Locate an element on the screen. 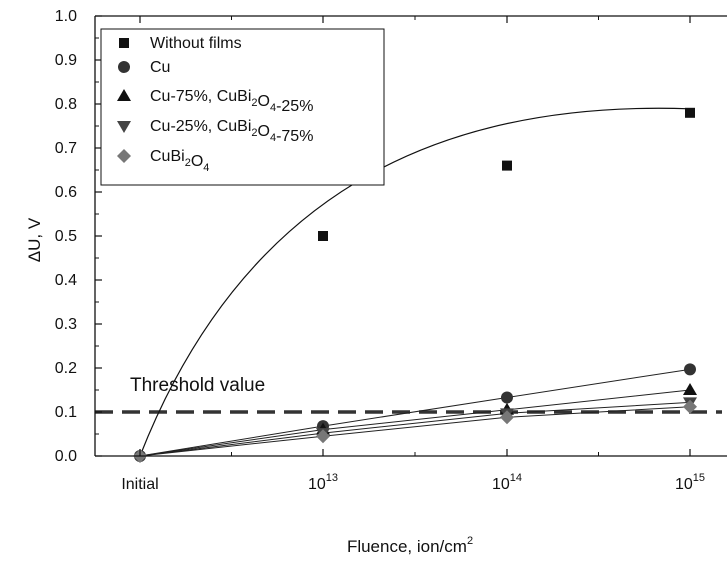  legend-label: Without films is located at coordinates (196, 43).